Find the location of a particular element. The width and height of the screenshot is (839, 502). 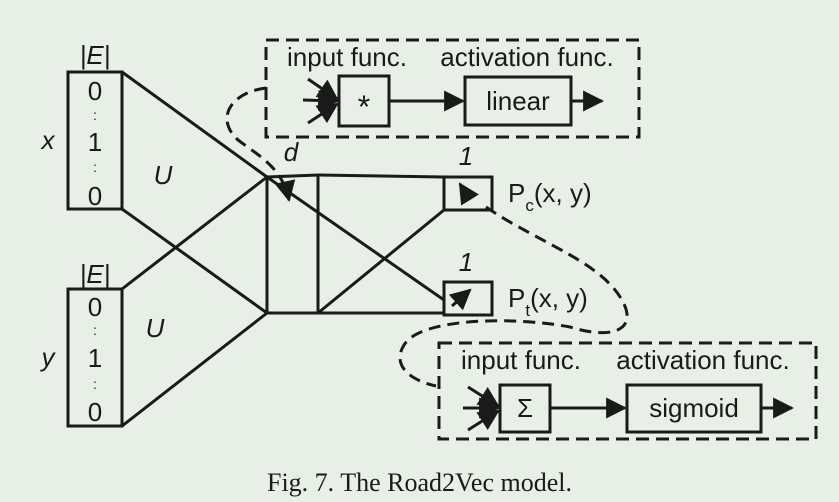

input-x-header: |E| is located at coordinates (95, 55).